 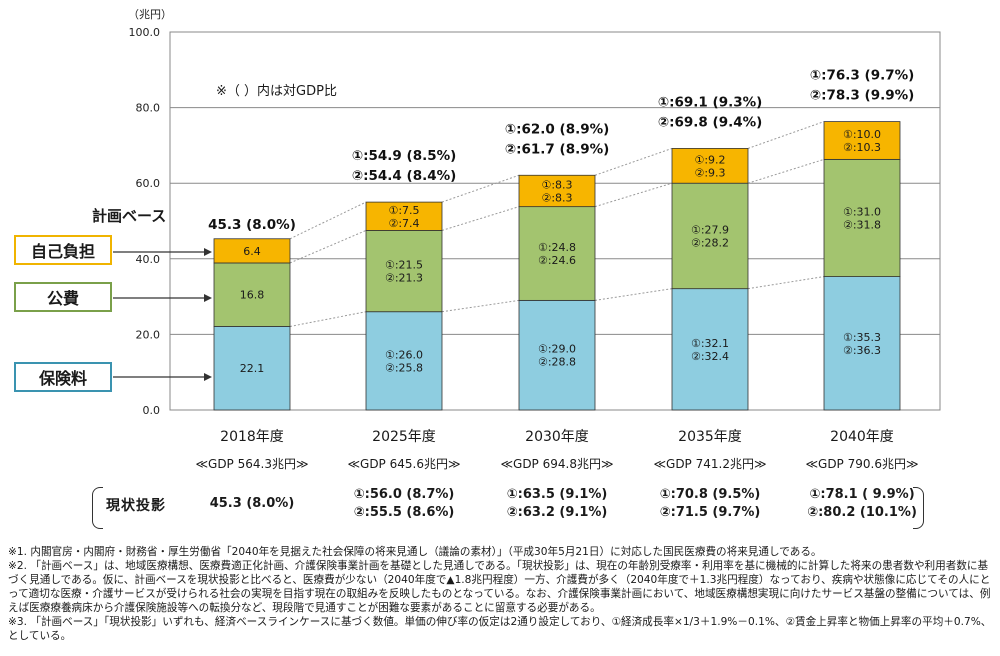 I want to click on genjo-value: 45.3 (8.0%), so click(x=252, y=503).